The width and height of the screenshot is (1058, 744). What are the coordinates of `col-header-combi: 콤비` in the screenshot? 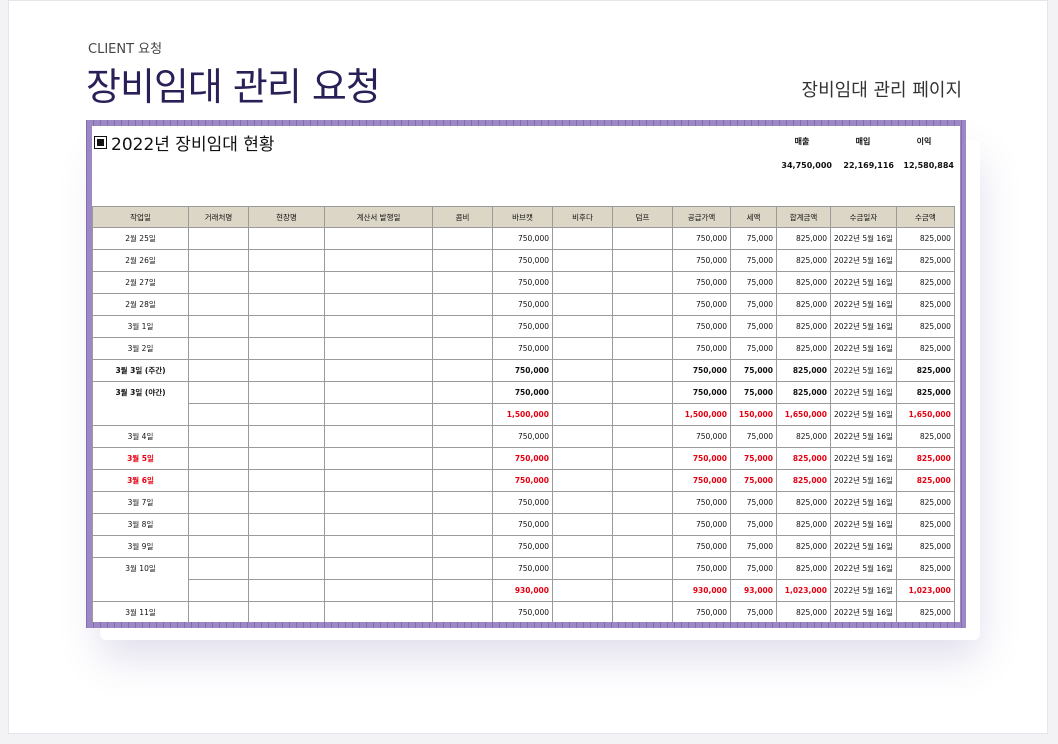 It's located at (462, 217).